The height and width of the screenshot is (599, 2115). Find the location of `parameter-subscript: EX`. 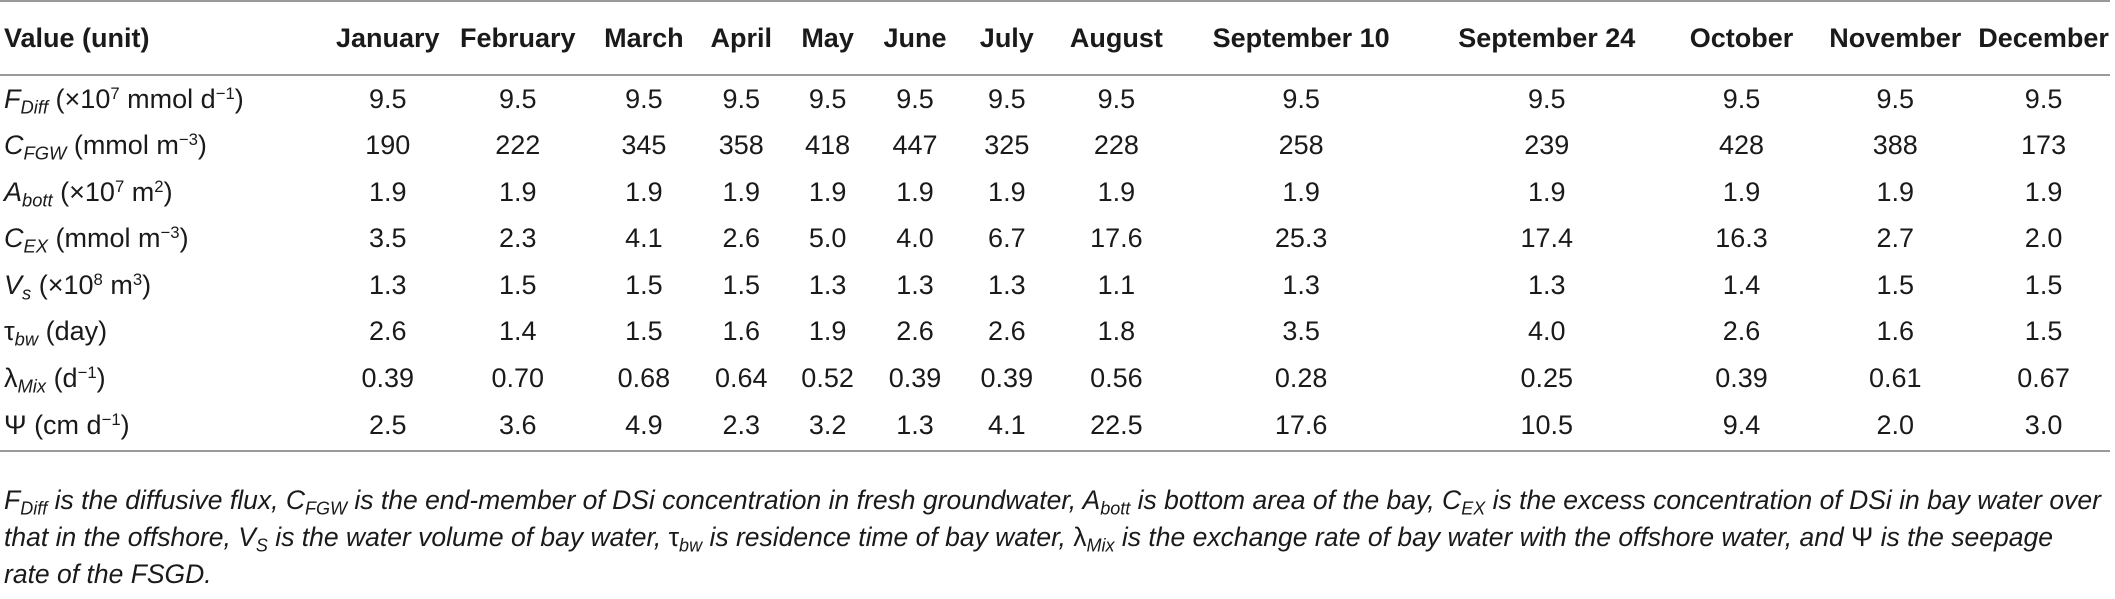

parameter-subscript: EX is located at coordinates (36, 246).